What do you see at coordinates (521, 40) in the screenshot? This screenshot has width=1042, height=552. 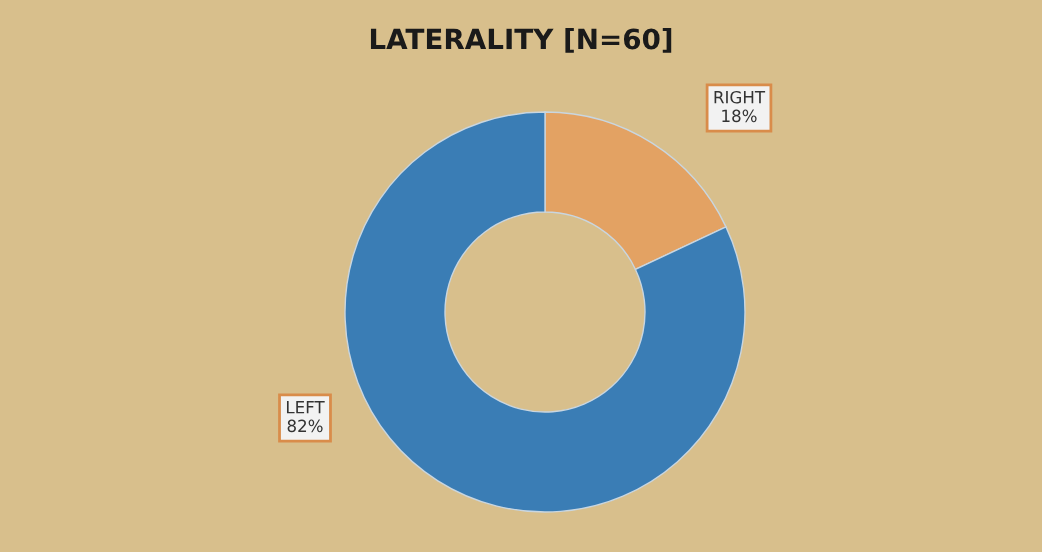 I see `chart-title: LATERALITY [N=60]` at bounding box center [521, 40].